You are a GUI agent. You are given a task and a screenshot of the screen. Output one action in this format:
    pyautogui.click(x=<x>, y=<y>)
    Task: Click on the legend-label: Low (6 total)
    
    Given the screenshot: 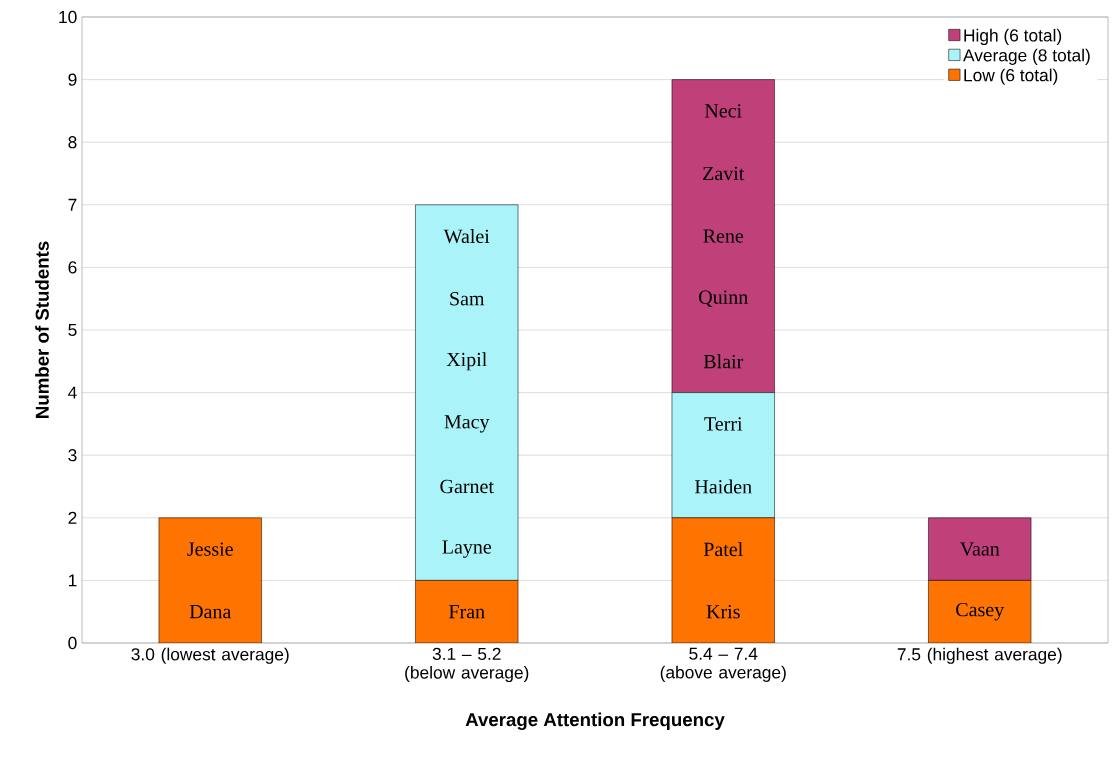 What is the action you would take?
    pyautogui.click(x=1011, y=76)
    